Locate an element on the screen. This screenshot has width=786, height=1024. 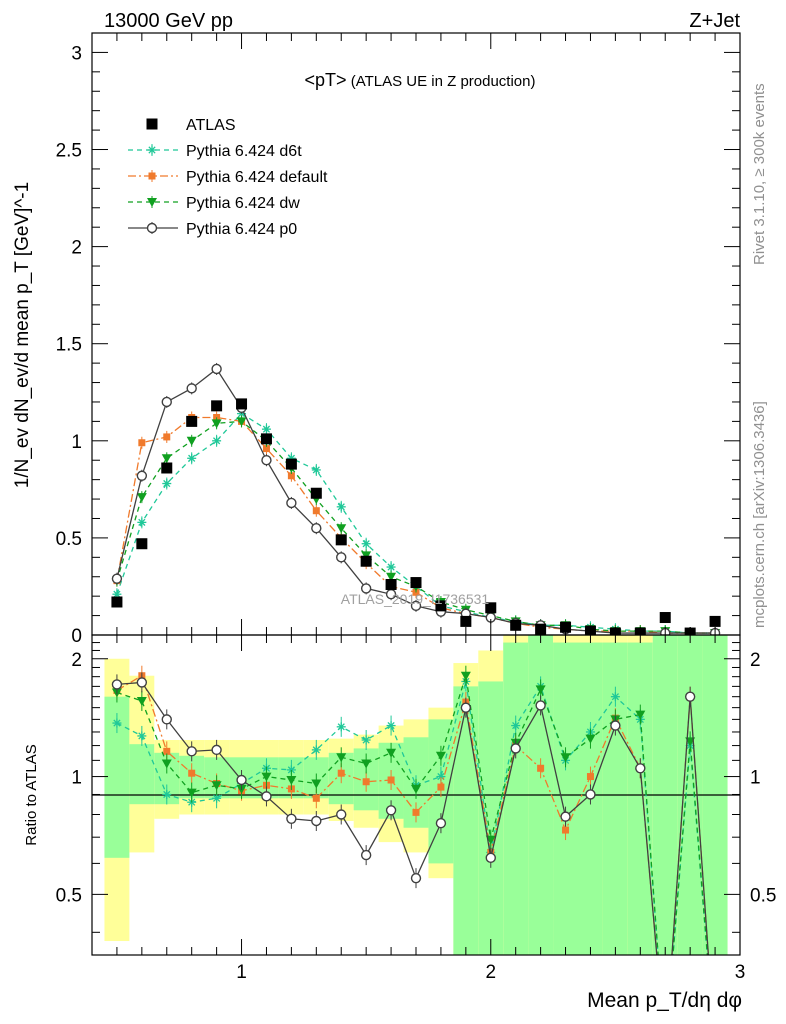
mcplots-label: mcplots.cern.ch [arXiv:1306.3436] is located at coordinates (759, 514).